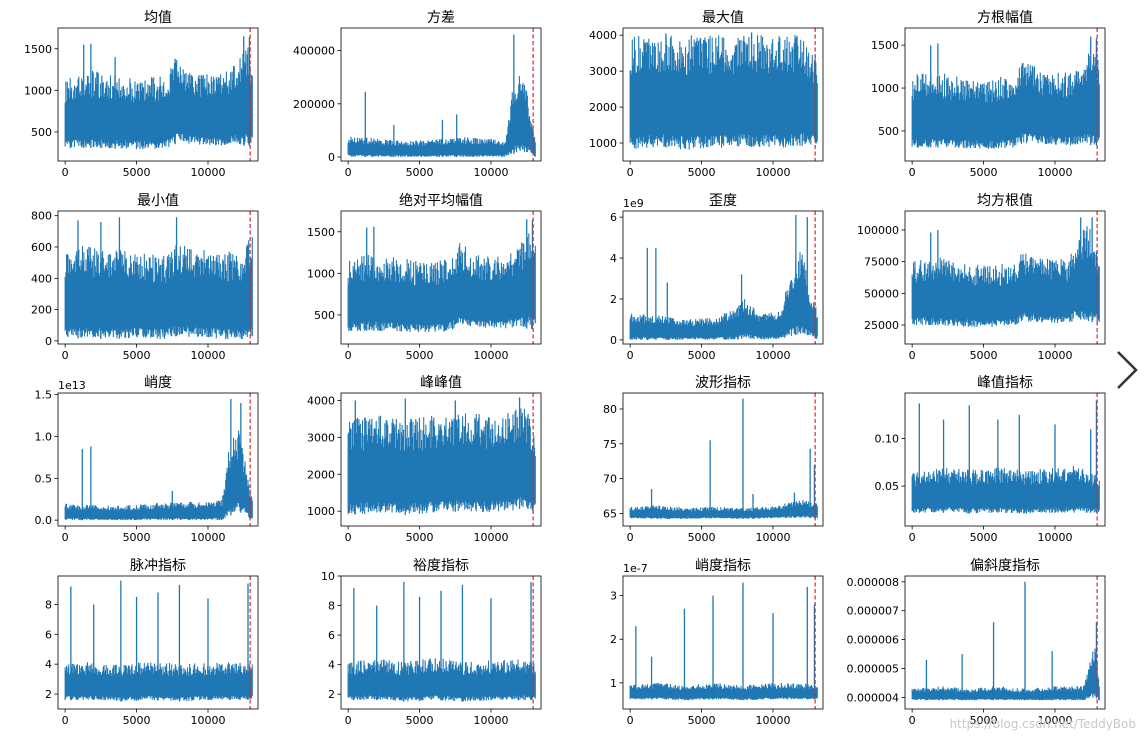  What do you see at coordinates (610, 444) in the screenshot?
I see `y-tick-label: 75` at bounding box center [610, 444].